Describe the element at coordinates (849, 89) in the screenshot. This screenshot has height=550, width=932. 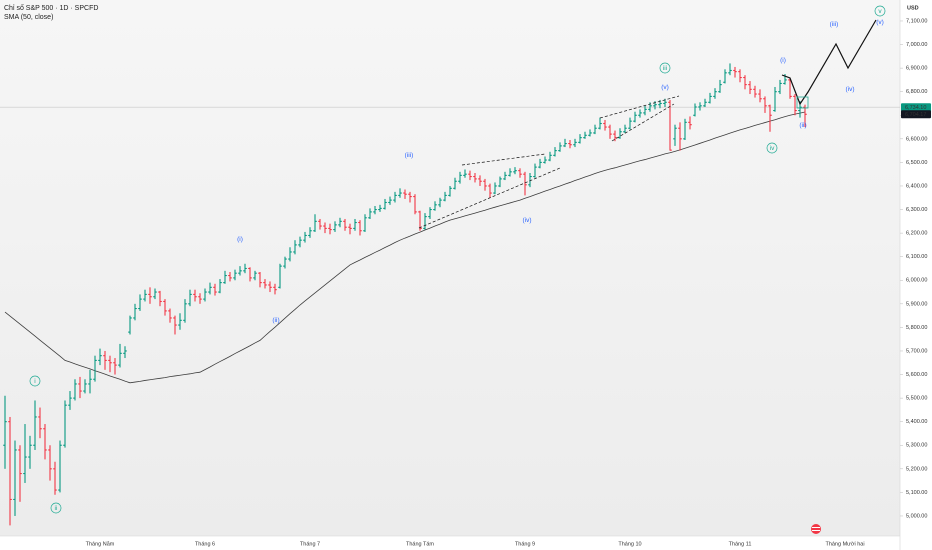
I see `wave-label: (iv)` at that location.